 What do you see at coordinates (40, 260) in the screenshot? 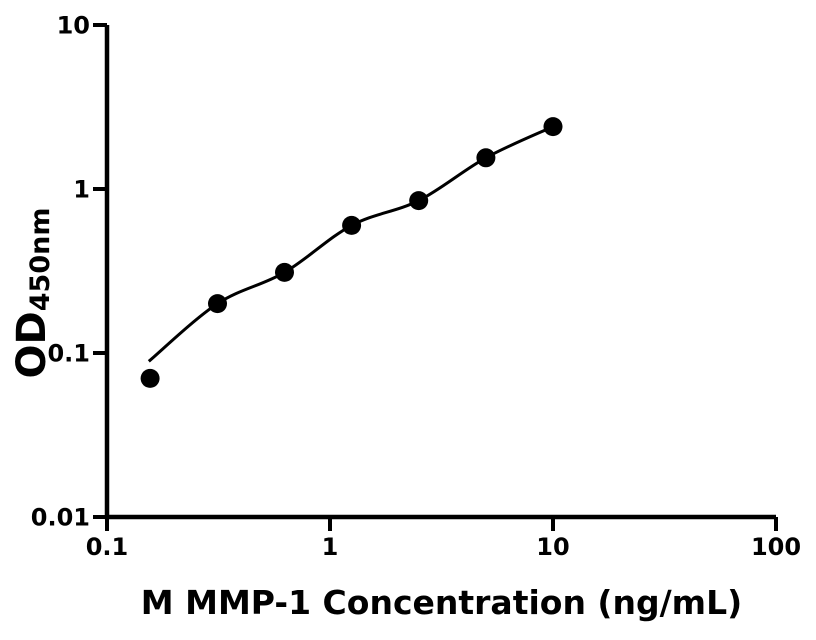
I see `y-axis-title-sub: 450nm` at bounding box center [40, 260].